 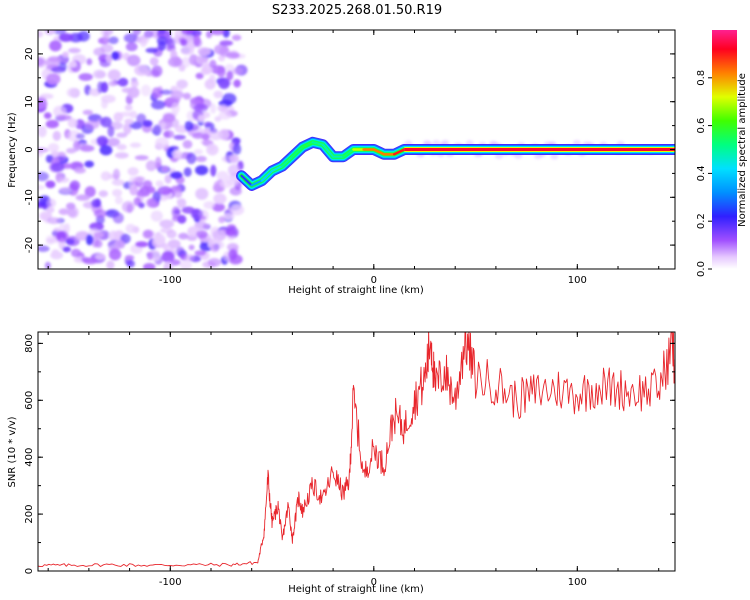 I want to click on snr-ytick-label: 800, so click(x=29, y=343).